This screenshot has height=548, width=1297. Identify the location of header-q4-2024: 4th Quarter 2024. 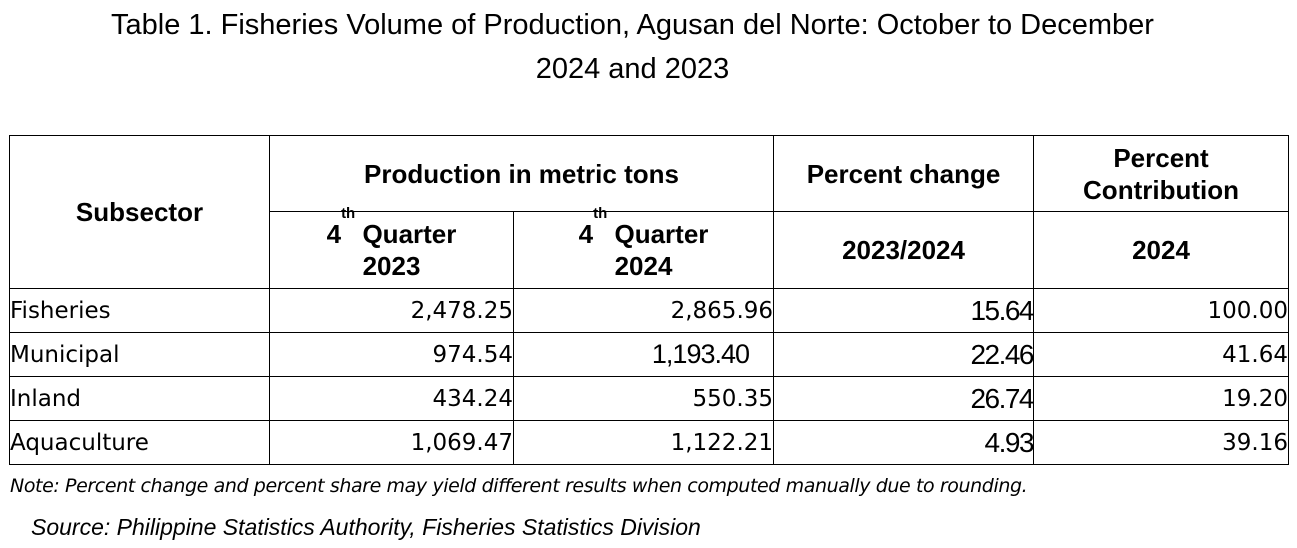
(643, 247).